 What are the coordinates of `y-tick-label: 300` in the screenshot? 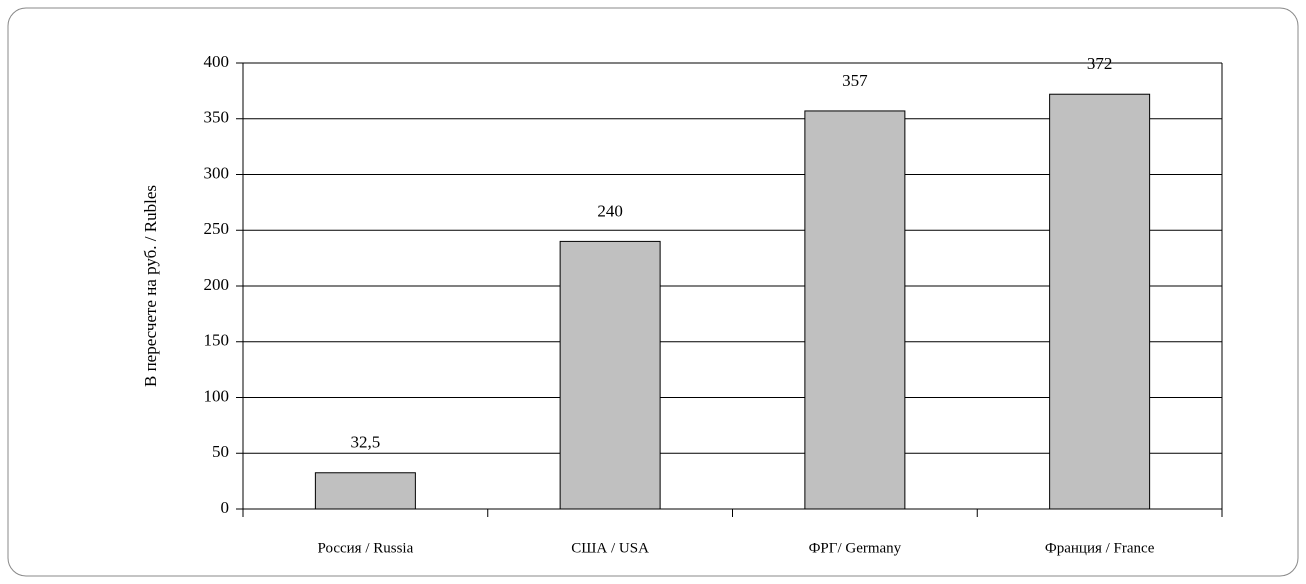 It's located at (217, 172).